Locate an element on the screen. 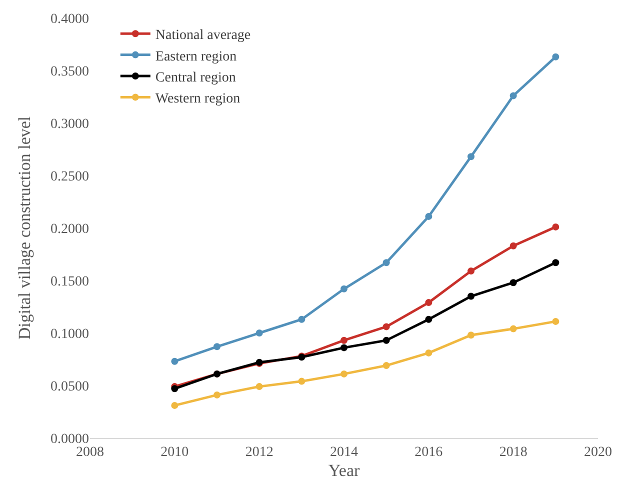 The height and width of the screenshot is (489, 624). legend-label: National average is located at coordinates (203, 36).